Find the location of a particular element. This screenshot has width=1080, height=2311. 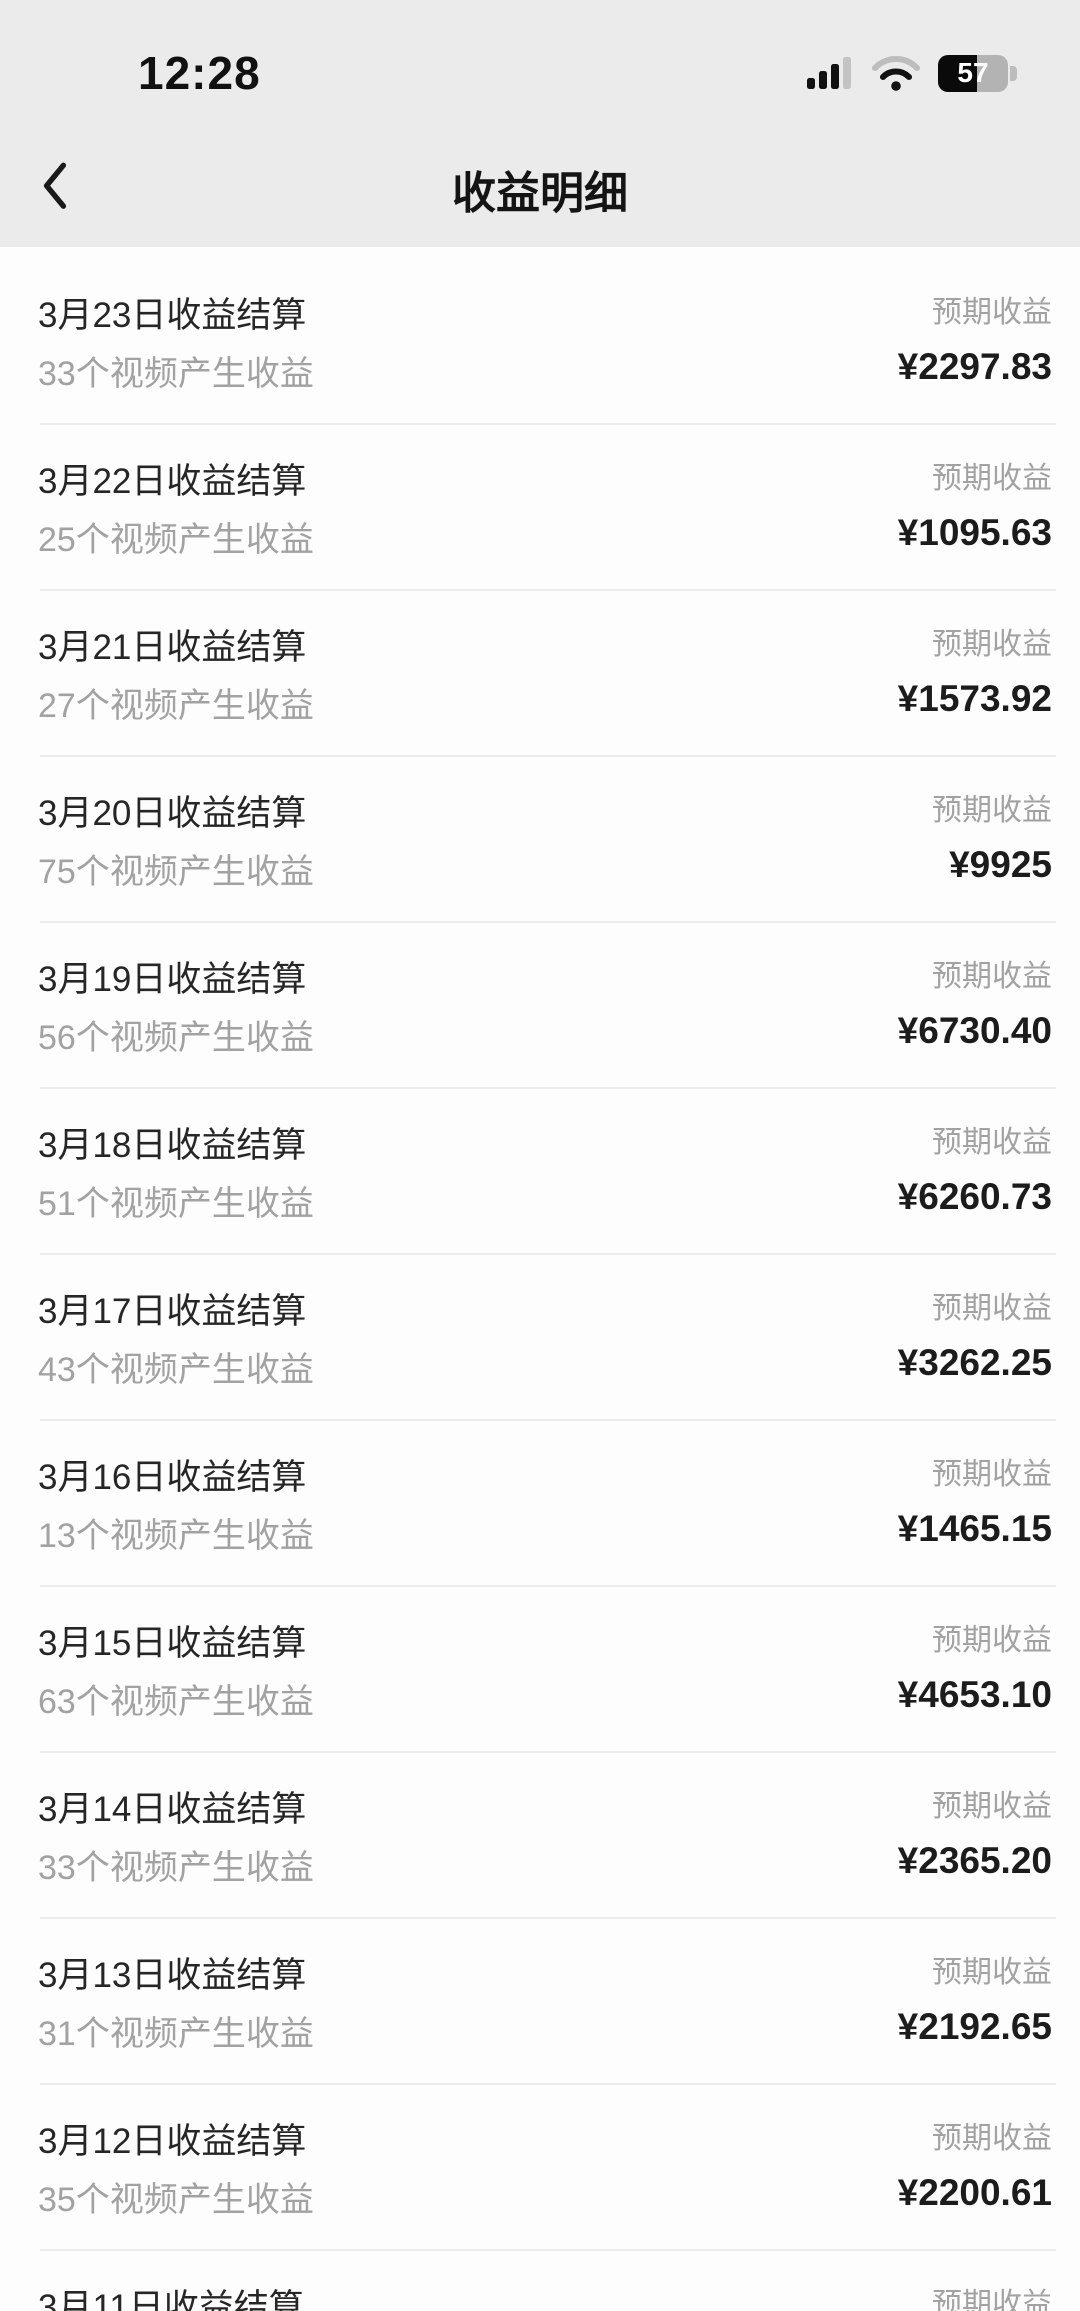

income-amount: ¥1465.15 is located at coordinates (974, 1528).